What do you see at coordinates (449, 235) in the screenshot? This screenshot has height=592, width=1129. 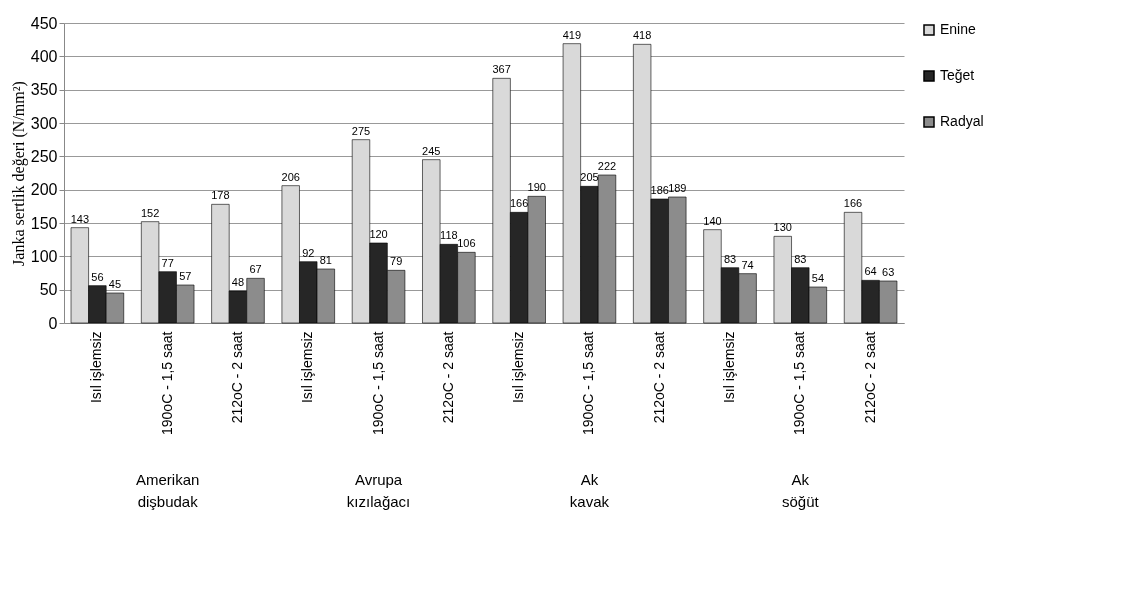 I see `data-label: 118` at bounding box center [449, 235].